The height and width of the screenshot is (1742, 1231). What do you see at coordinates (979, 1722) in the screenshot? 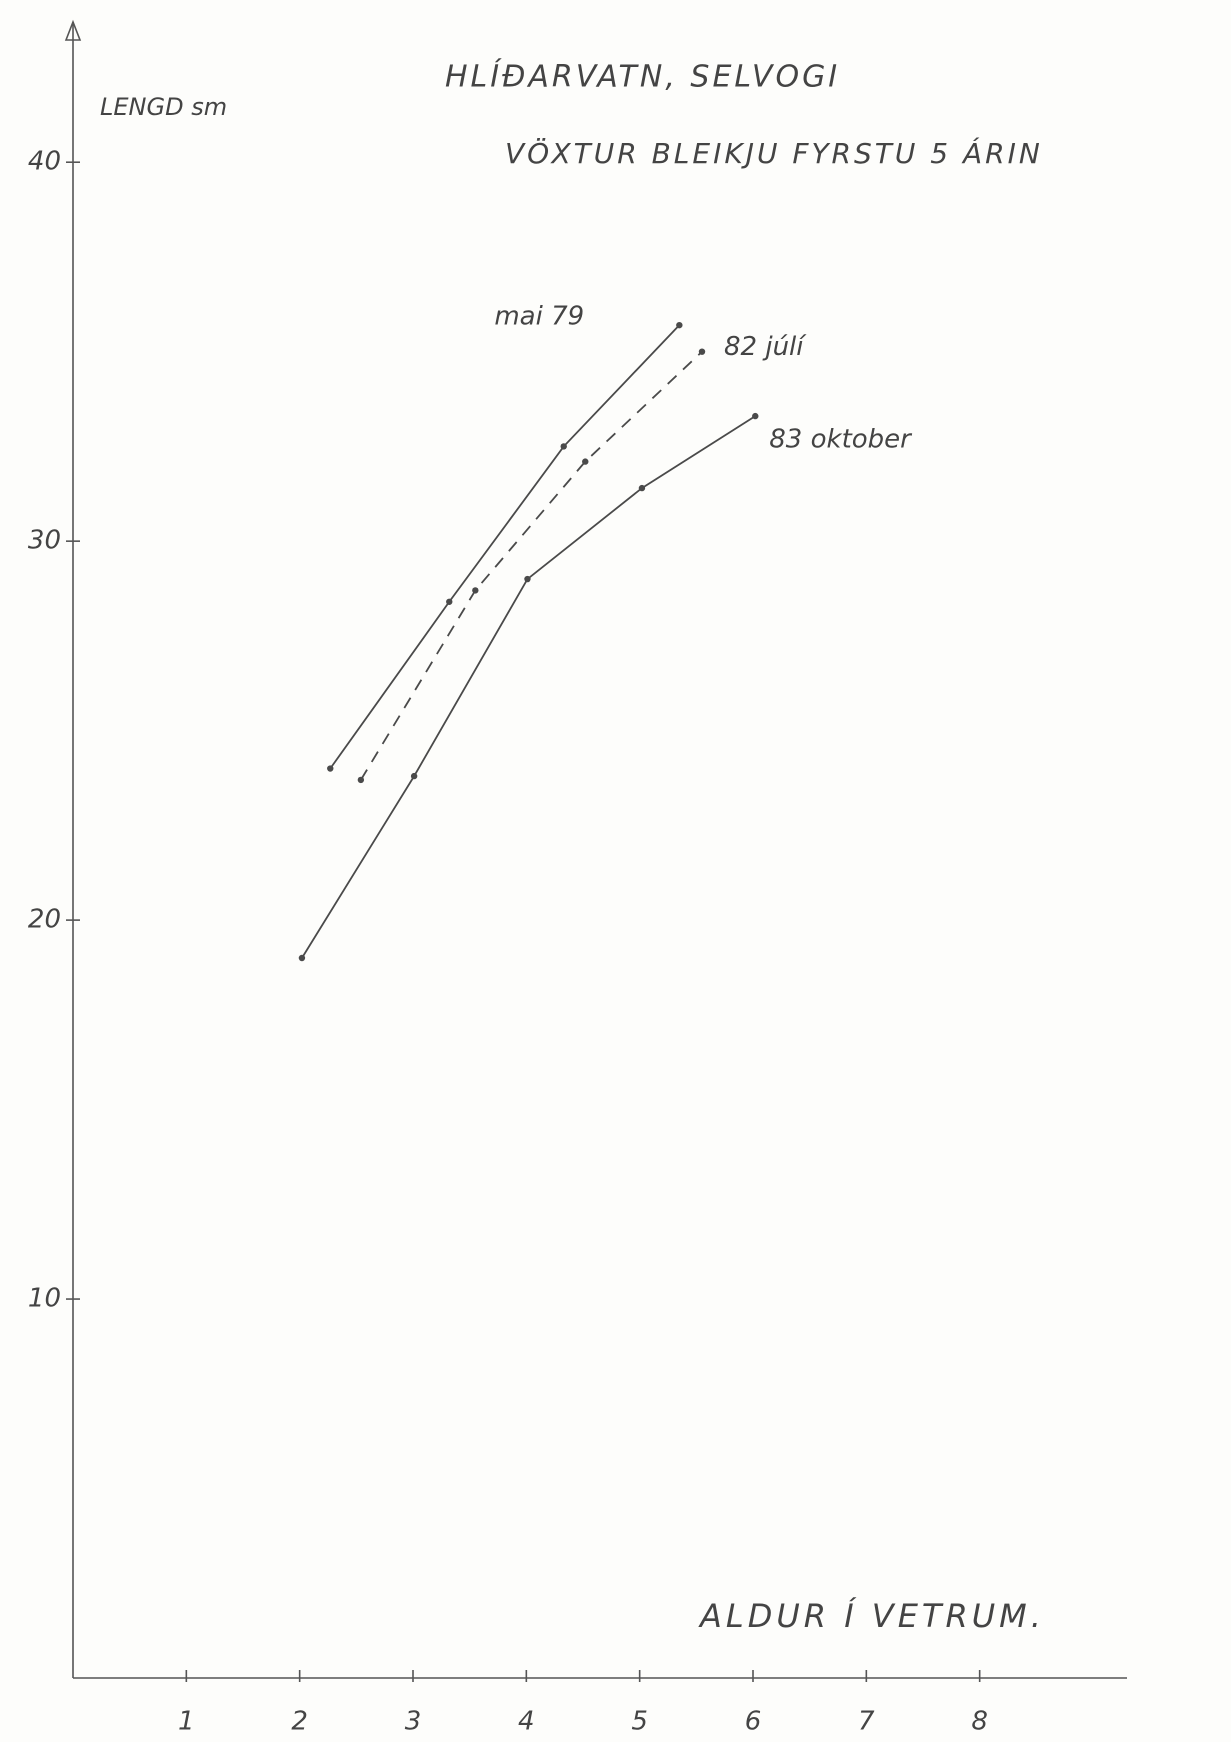
I see `x-tick-label: 8` at bounding box center [979, 1722].